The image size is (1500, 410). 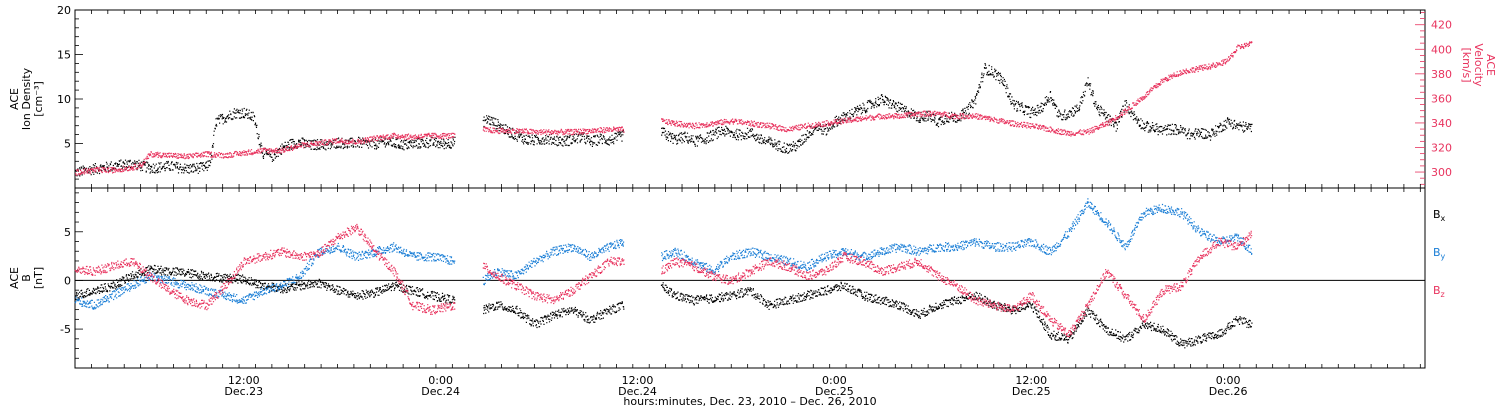 I want to click on density-ylabel-line: Ion Density, so click(x=26, y=98).